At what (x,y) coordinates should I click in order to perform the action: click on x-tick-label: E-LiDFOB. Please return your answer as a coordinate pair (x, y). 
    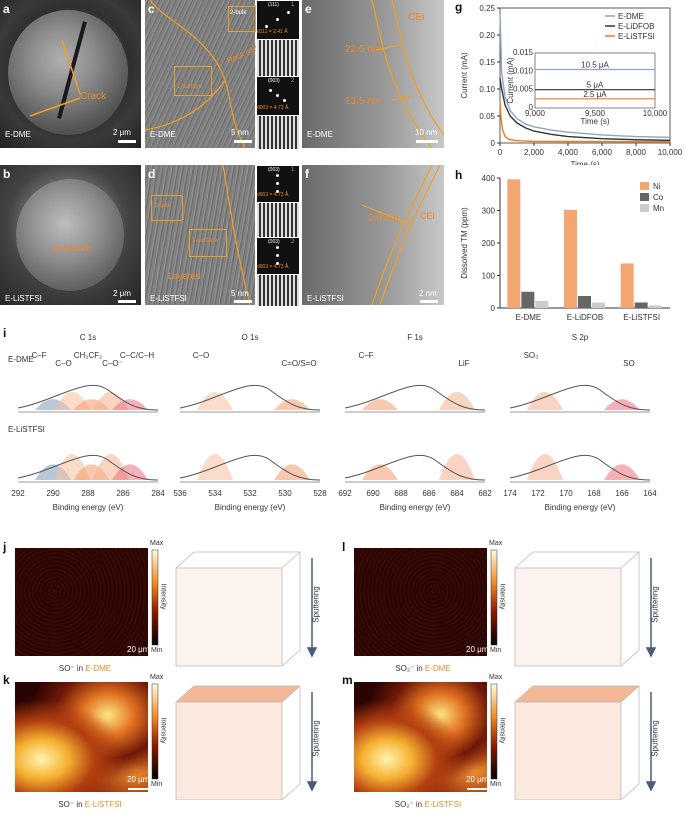
    Looking at the image, I should click on (585, 317).